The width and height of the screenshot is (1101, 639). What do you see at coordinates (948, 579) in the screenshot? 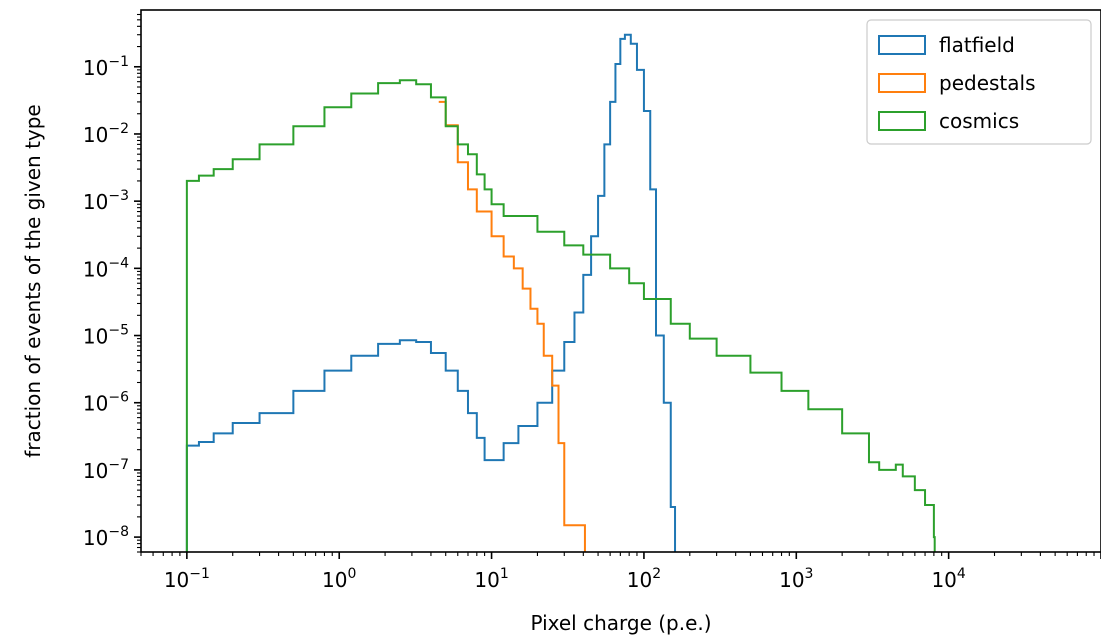
I see `x-tick-label: 10⁴` at bounding box center [948, 579].